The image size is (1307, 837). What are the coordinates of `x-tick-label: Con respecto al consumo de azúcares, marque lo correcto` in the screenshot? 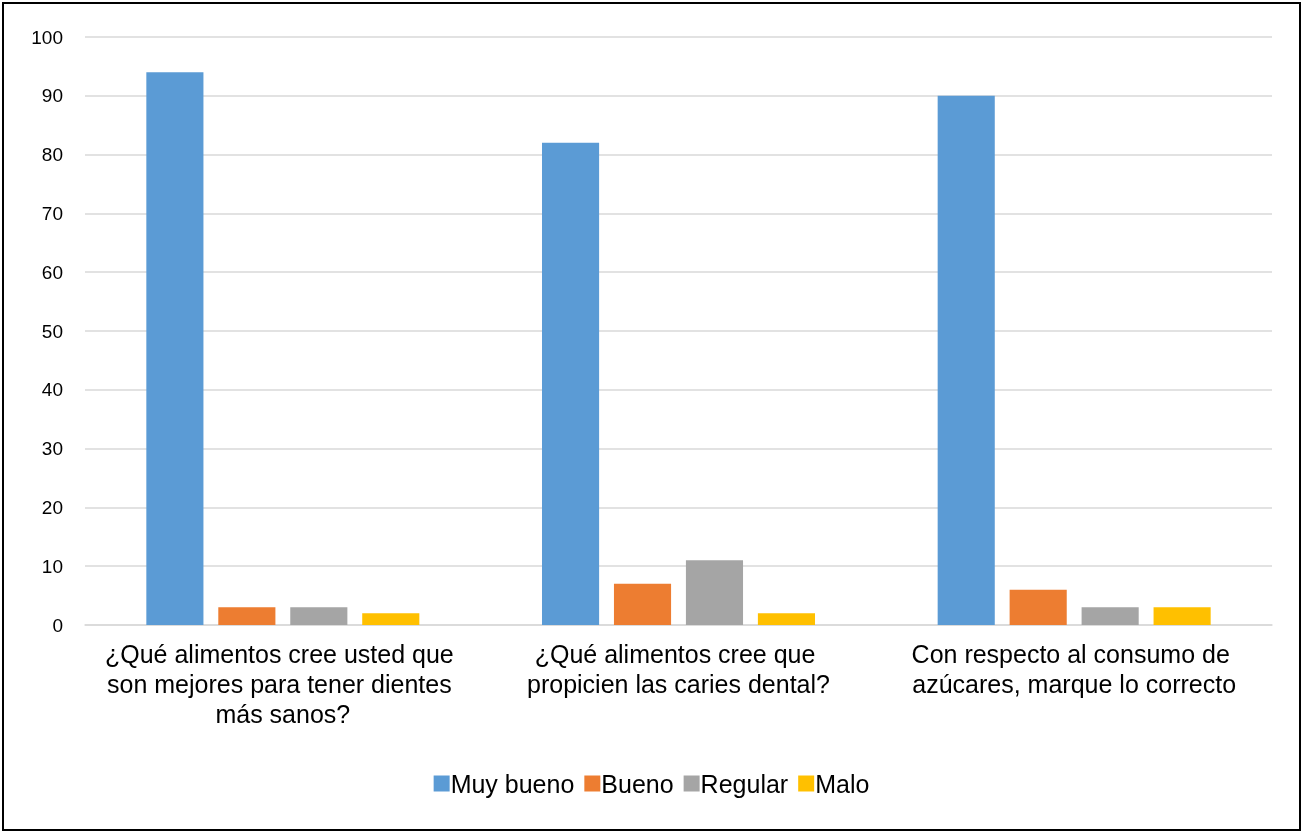 It's located at (1074, 669).